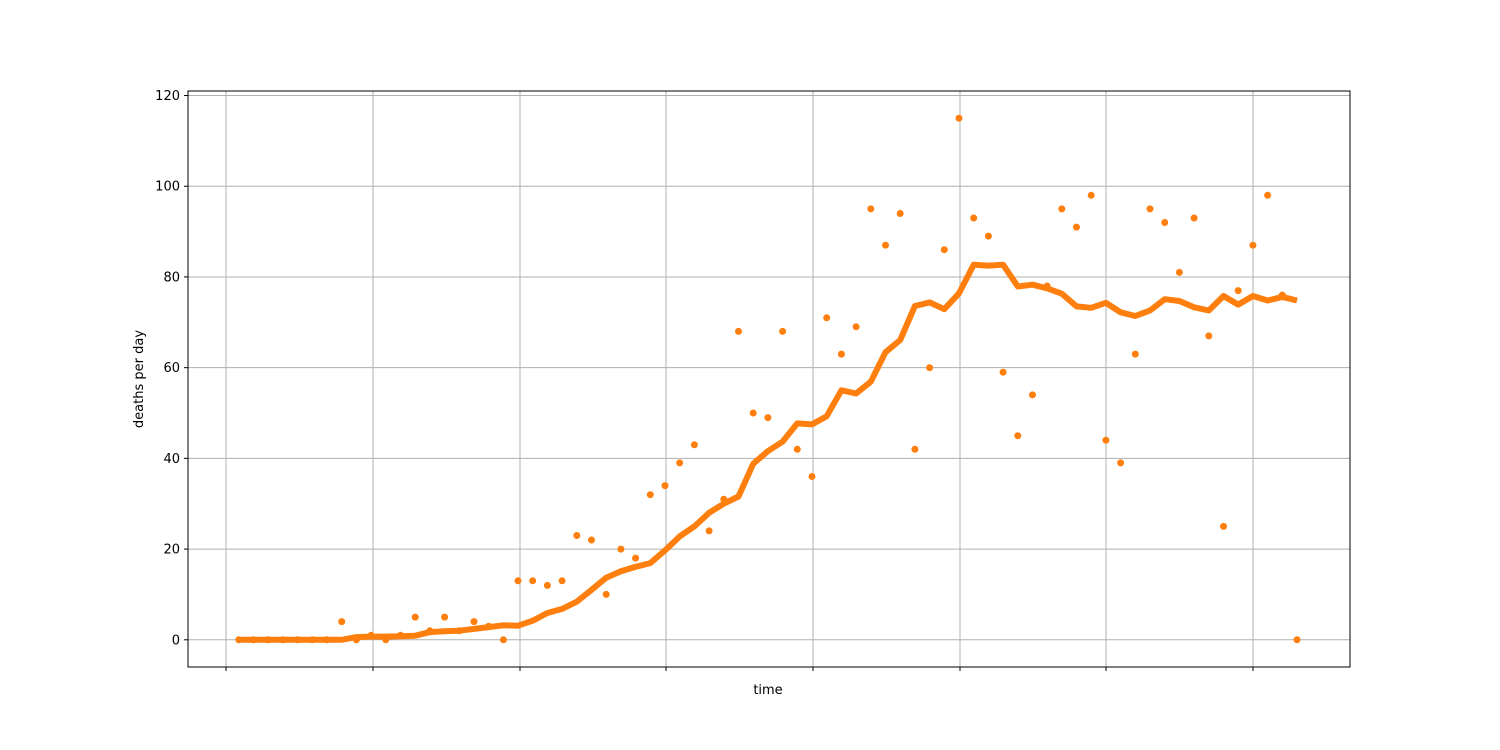 This screenshot has height=750, width=1500. I want to click on y-axis-label: deaths per day, so click(139, 379).